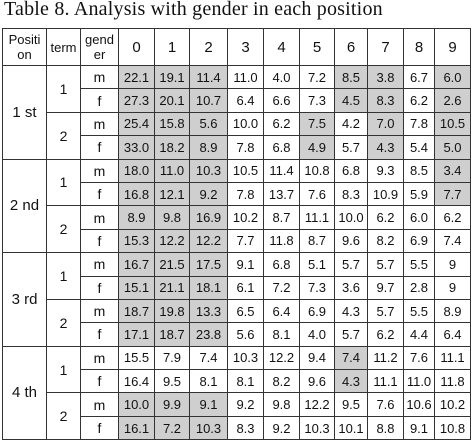 The image size is (474, 443). I want to click on value-cell: 7.9, so click(172, 358).